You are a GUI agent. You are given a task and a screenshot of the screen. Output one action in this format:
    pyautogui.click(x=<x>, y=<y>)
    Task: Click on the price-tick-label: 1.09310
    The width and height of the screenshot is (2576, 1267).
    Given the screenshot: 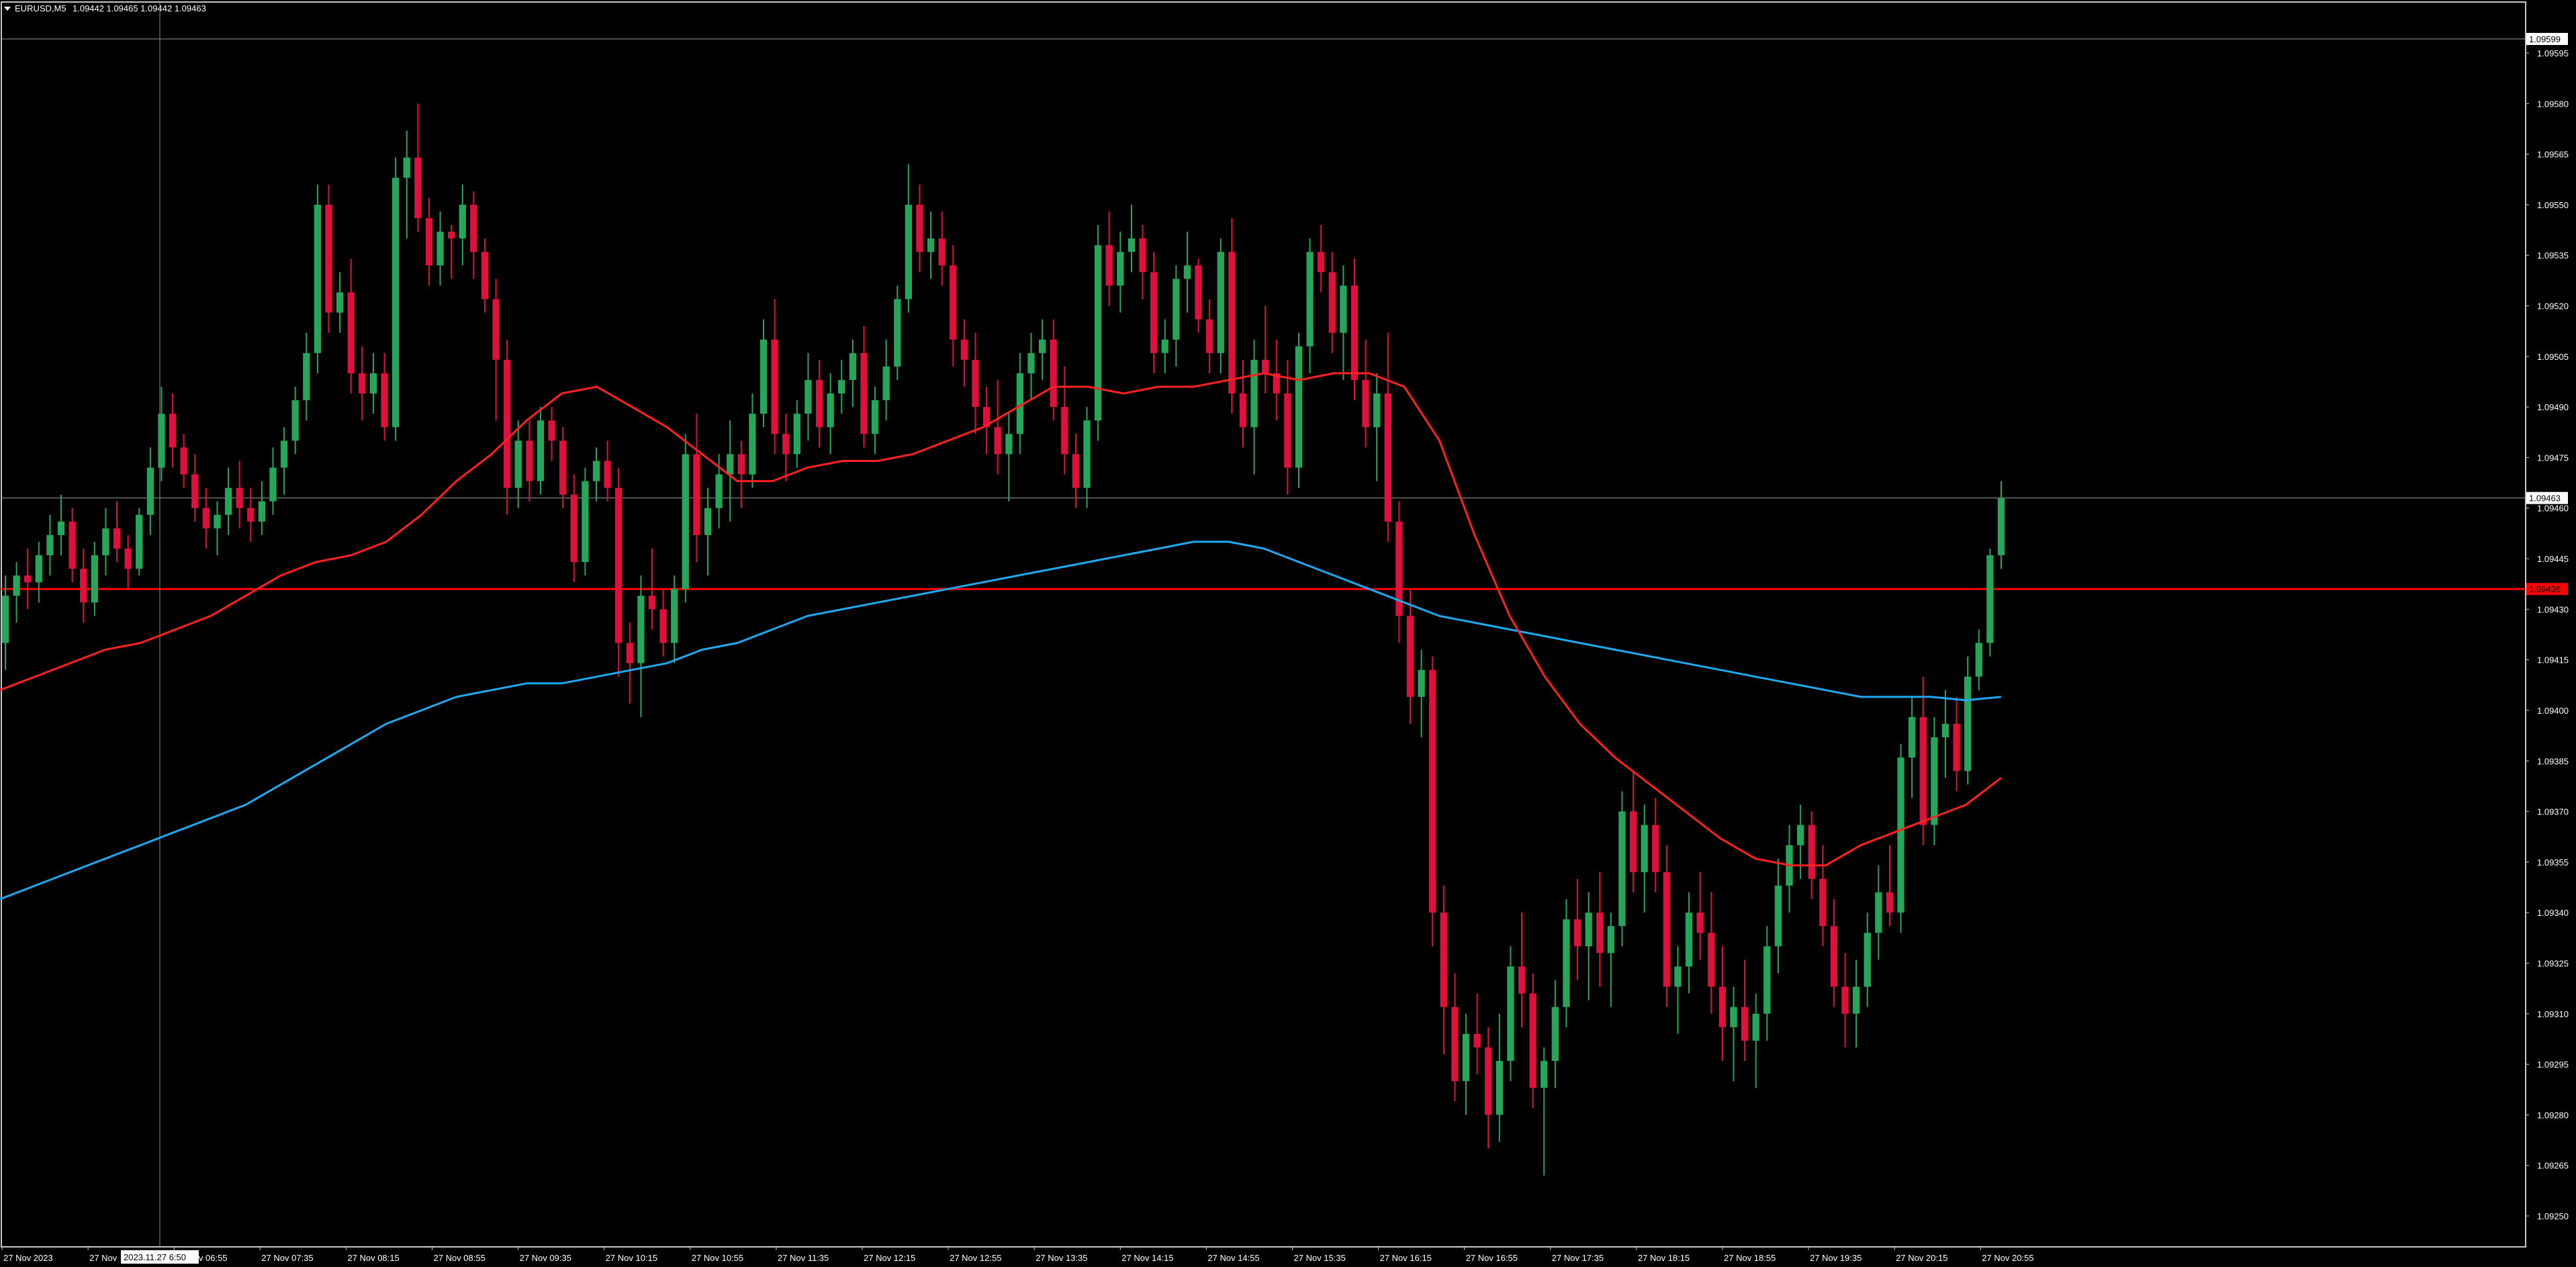 What is the action you would take?
    pyautogui.click(x=2553, y=1014)
    